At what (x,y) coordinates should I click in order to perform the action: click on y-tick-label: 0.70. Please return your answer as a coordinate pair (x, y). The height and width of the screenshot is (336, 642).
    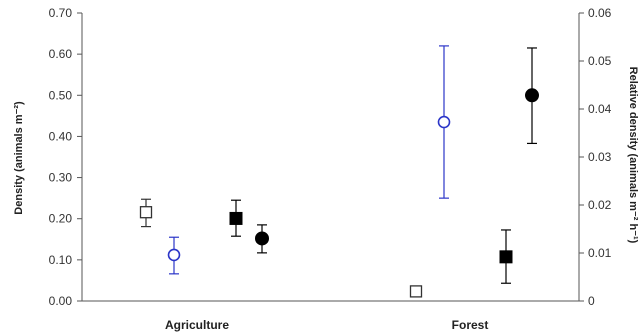
    Looking at the image, I should click on (61, 13).